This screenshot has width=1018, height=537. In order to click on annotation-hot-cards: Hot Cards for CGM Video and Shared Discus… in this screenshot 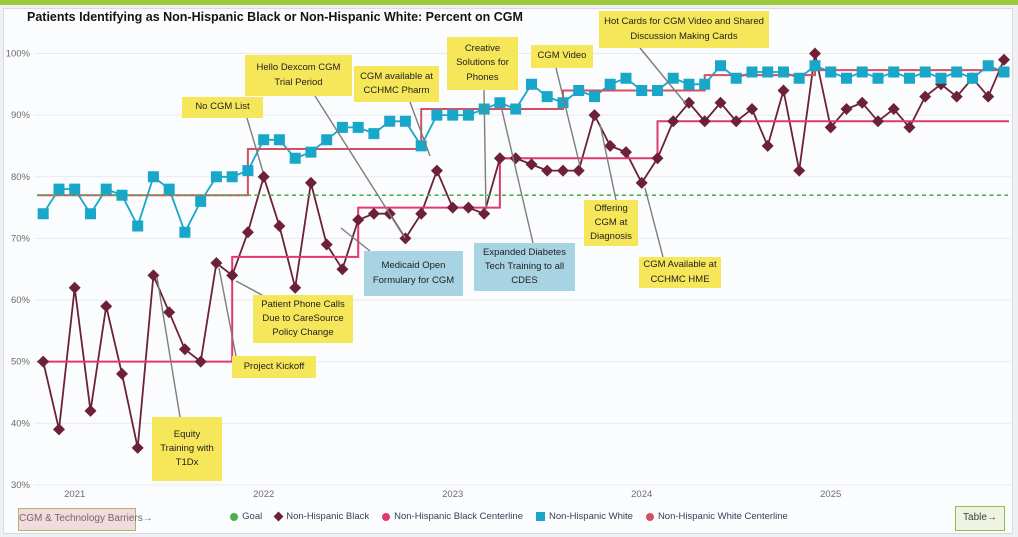, I will do `click(684, 29)`.